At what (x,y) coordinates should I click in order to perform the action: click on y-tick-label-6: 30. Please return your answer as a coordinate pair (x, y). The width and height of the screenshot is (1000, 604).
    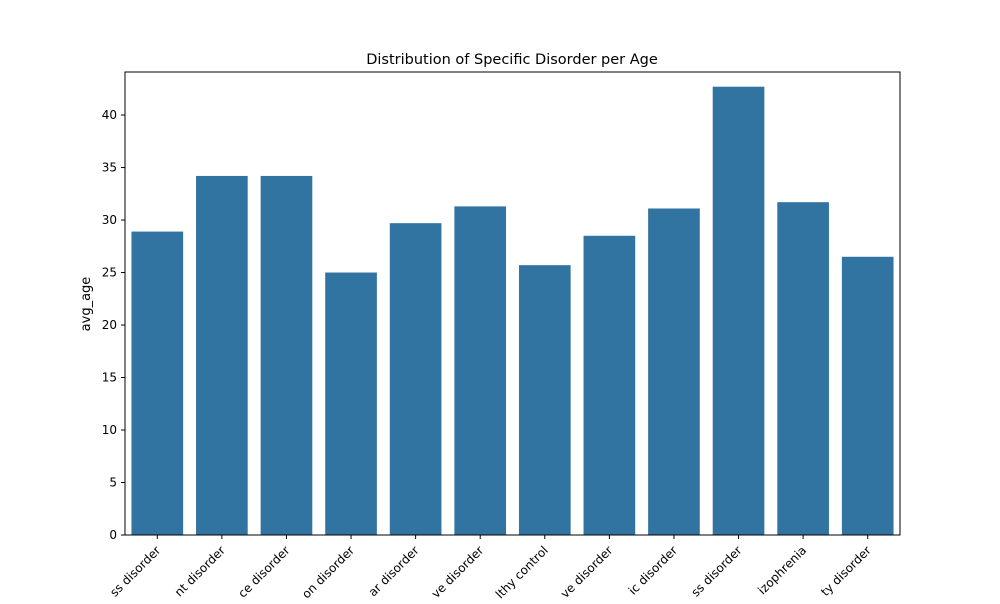
    Looking at the image, I should click on (109, 220).